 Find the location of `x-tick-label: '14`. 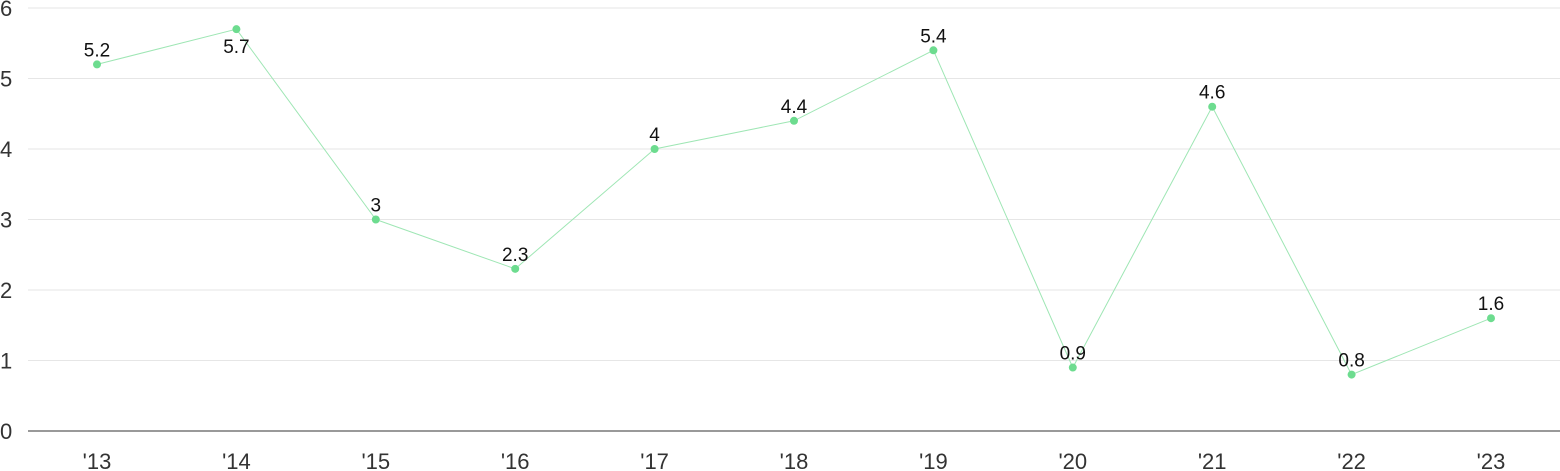

x-tick-label: '14 is located at coordinates (236, 460).